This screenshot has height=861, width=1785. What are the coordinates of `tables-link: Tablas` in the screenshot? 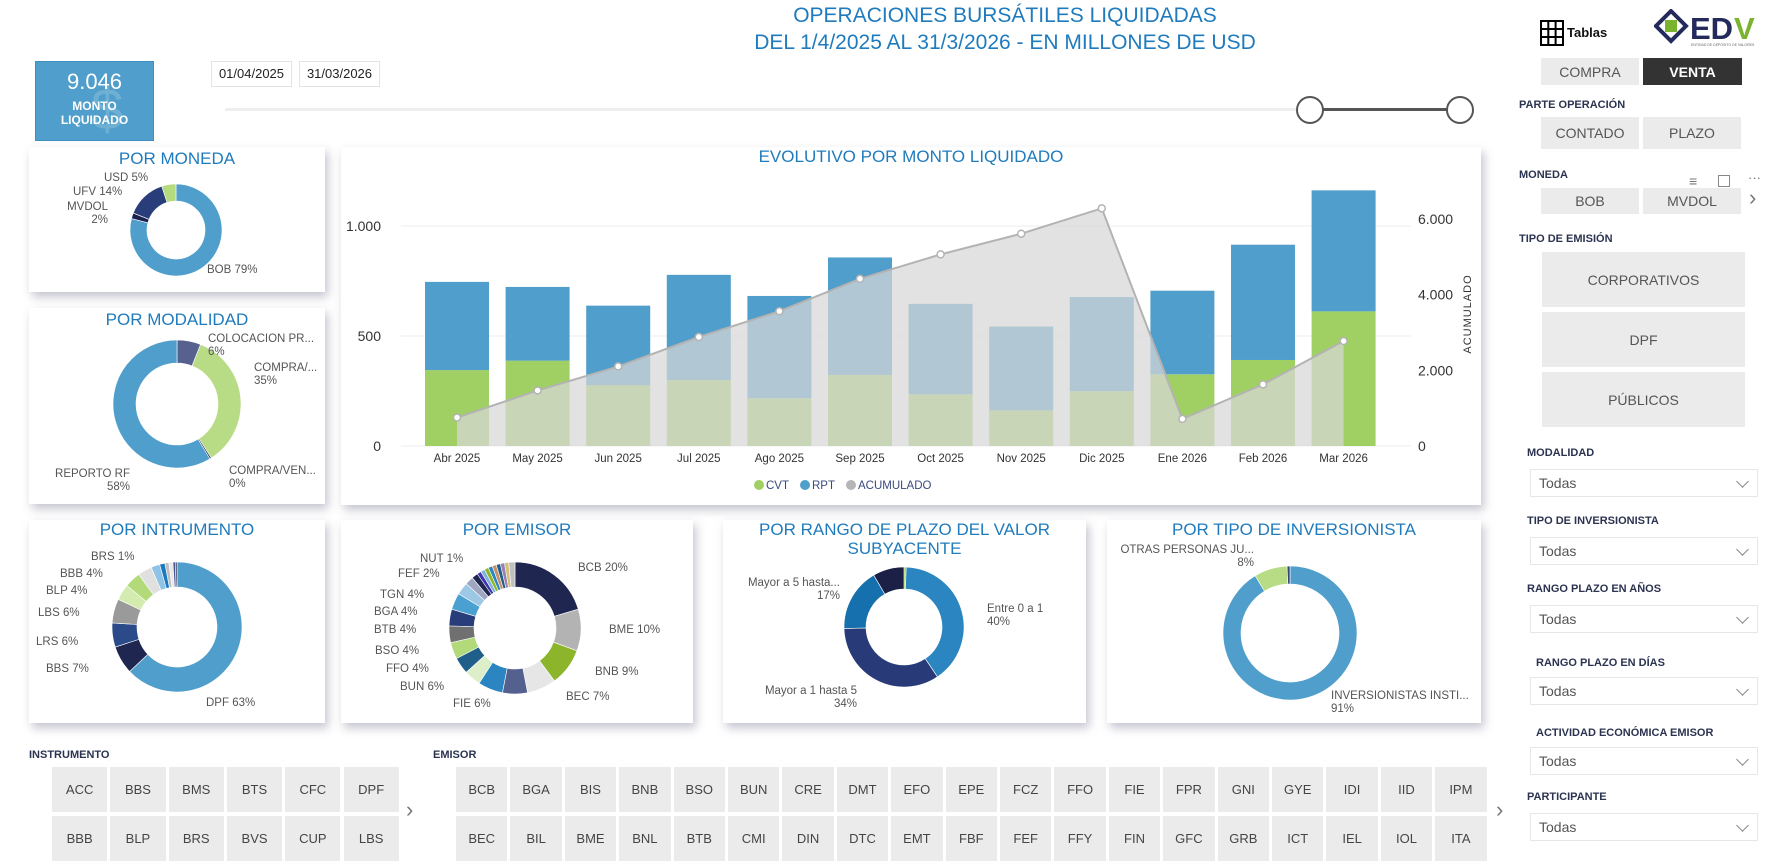 It's located at (1587, 32).